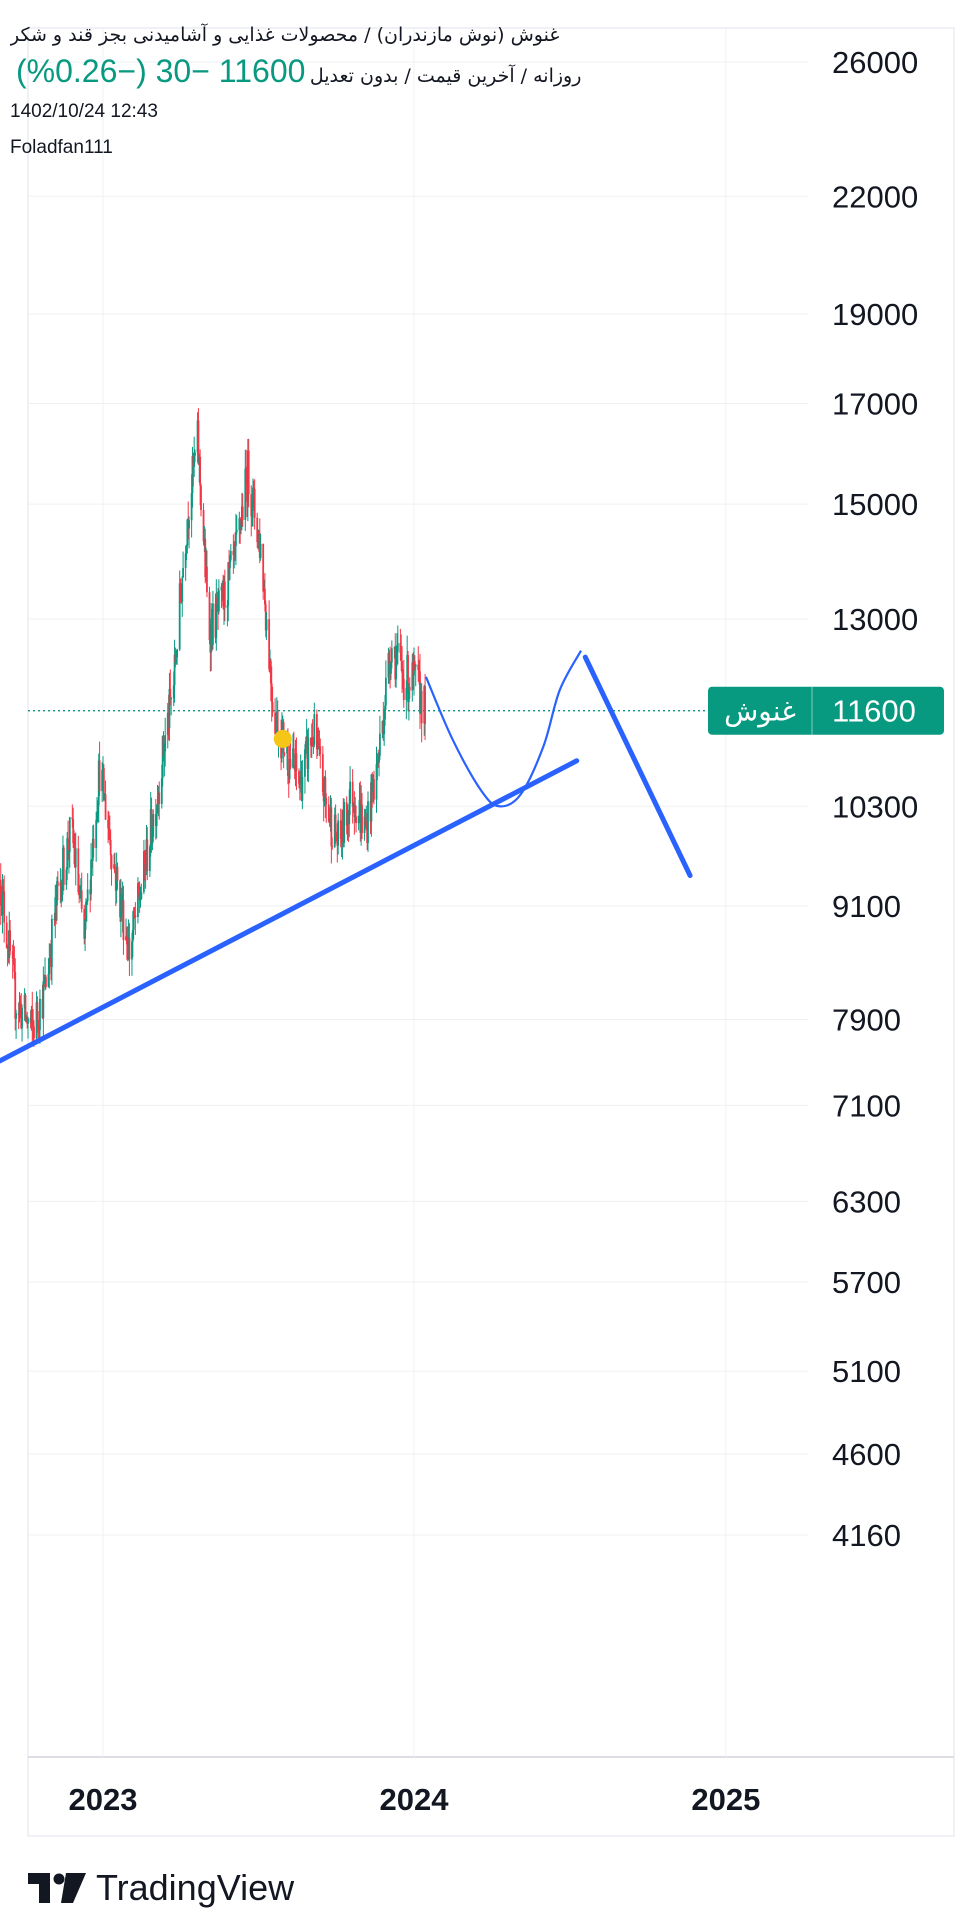  Describe the element at coordinates (866, 1019) in the screenshot. I see `price-tick-label: 7900` at that location.